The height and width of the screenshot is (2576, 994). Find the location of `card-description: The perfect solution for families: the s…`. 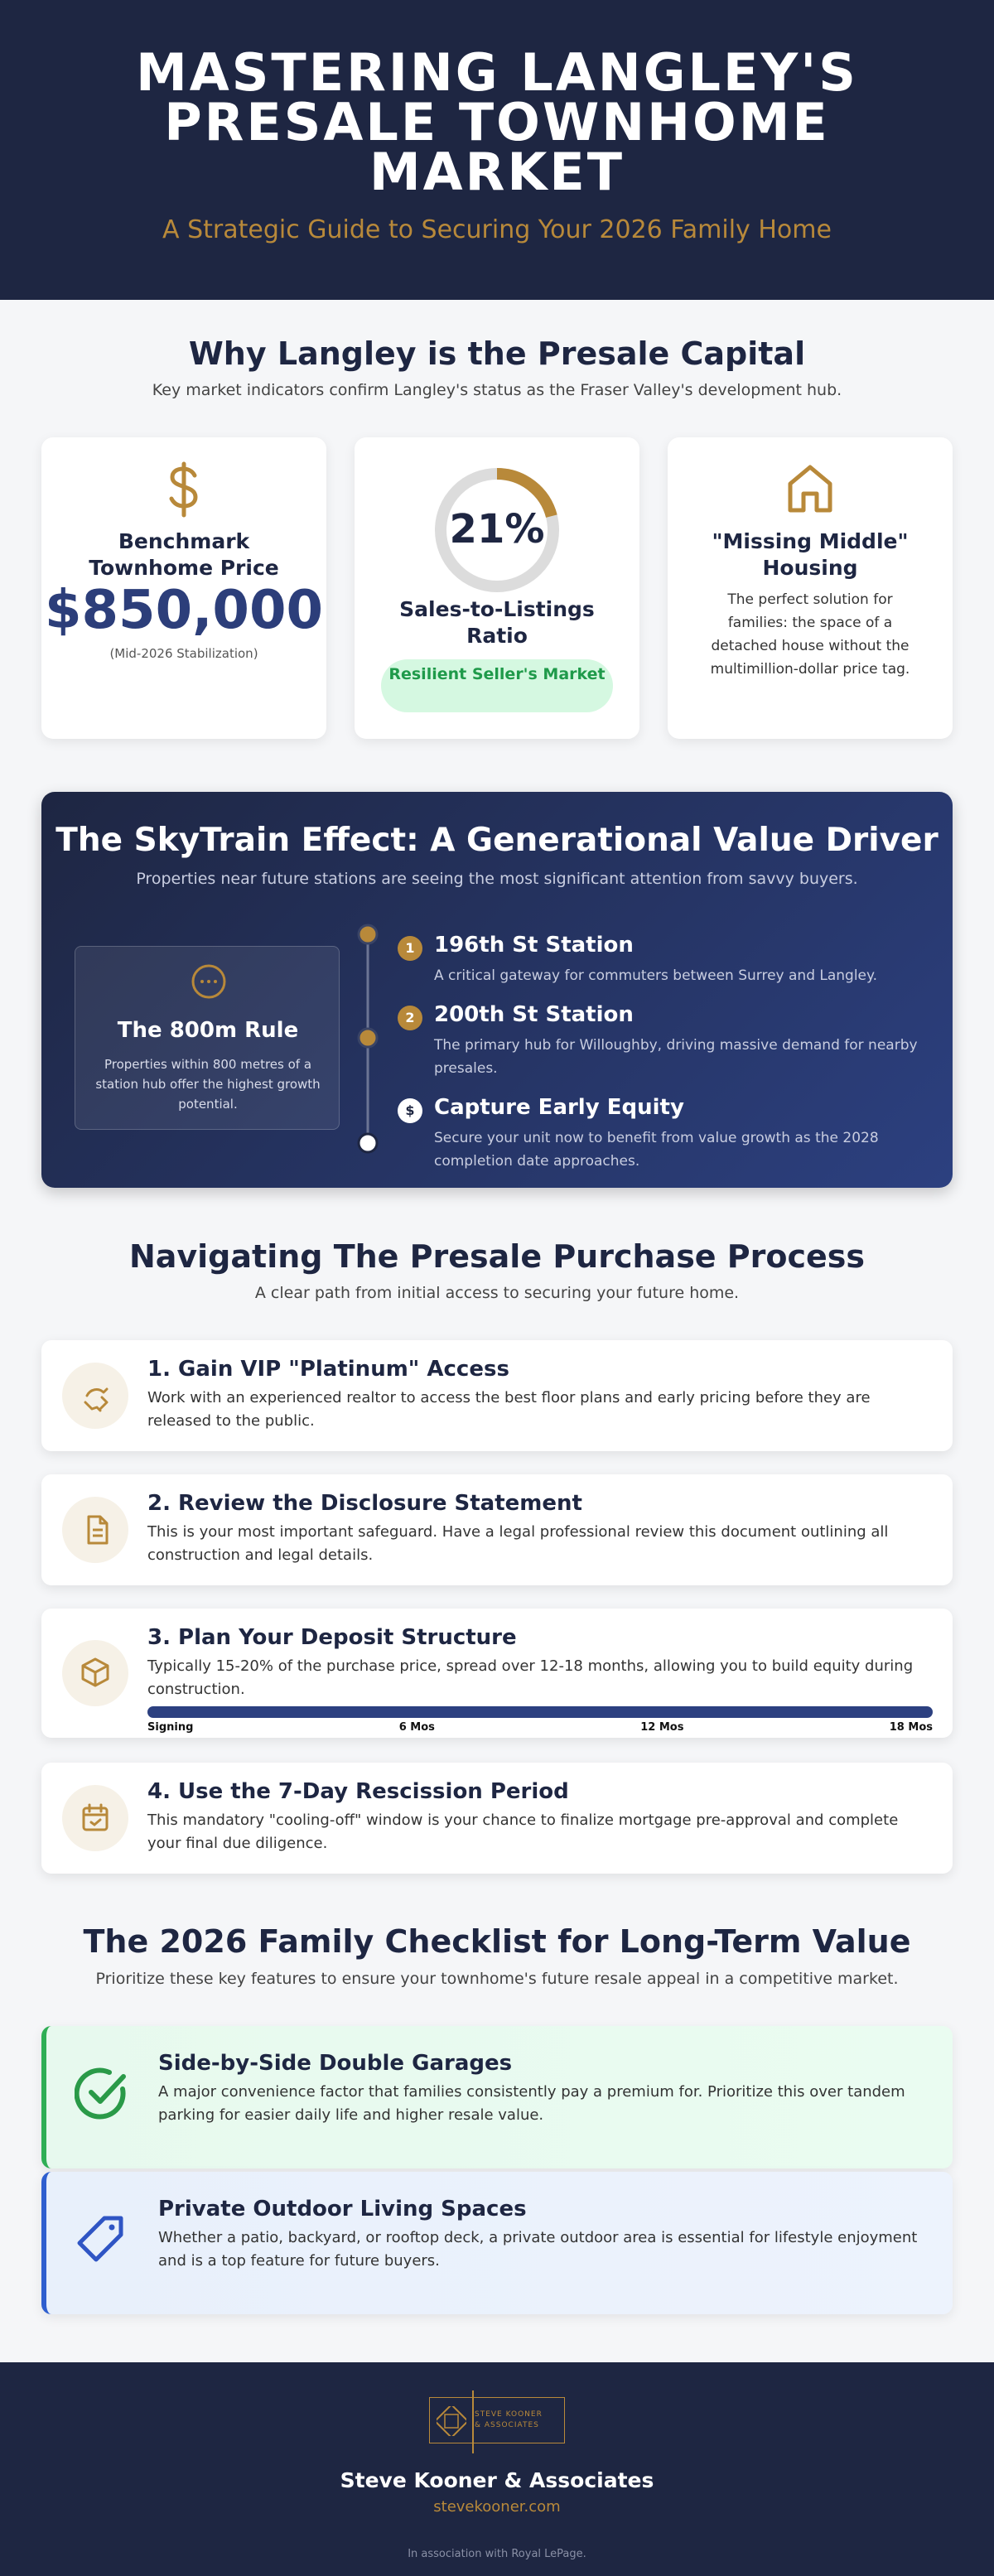

card-description: The perfect solution for families: the s… is located at coordinates (810, 634).